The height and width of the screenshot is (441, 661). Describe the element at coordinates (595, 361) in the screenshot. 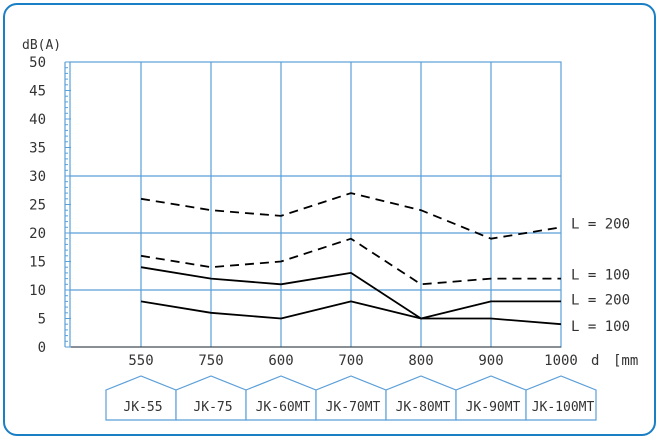

I see `x-axis-label: d` at that location.